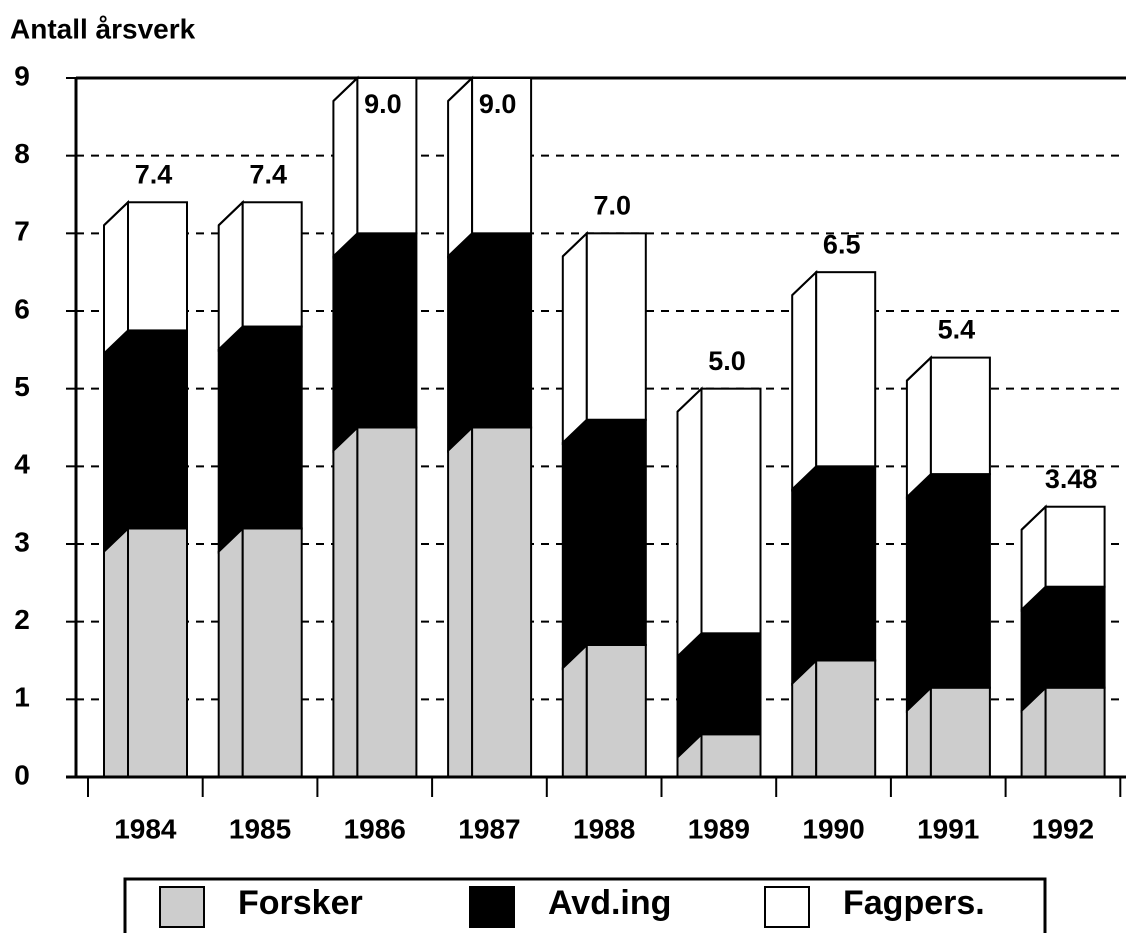 Image resolution: width=1126 pixels, height=933 pixels. What do you see at coordinates (833, 828) in the screenshot?
I see `x-tick-label: 1990` at bounding box center [833, 828].